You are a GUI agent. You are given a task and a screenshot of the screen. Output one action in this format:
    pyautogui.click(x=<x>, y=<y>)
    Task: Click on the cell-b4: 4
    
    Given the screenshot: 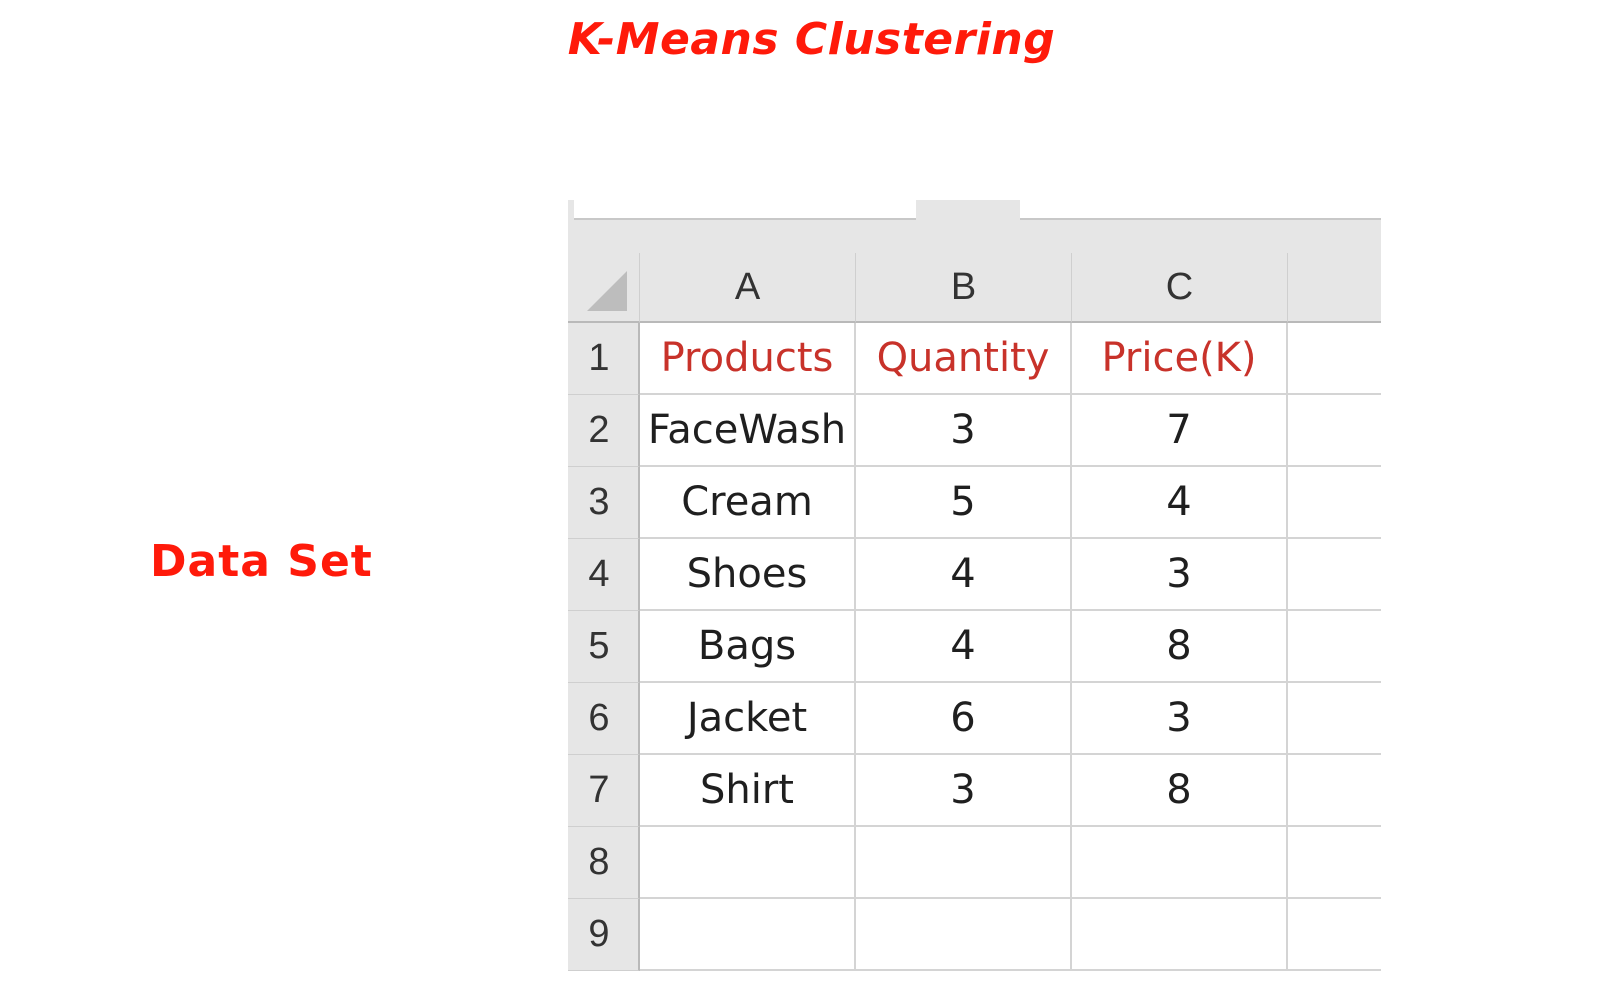 What is the action you would take?
    pyautogui.click(x=964, y=575)
    